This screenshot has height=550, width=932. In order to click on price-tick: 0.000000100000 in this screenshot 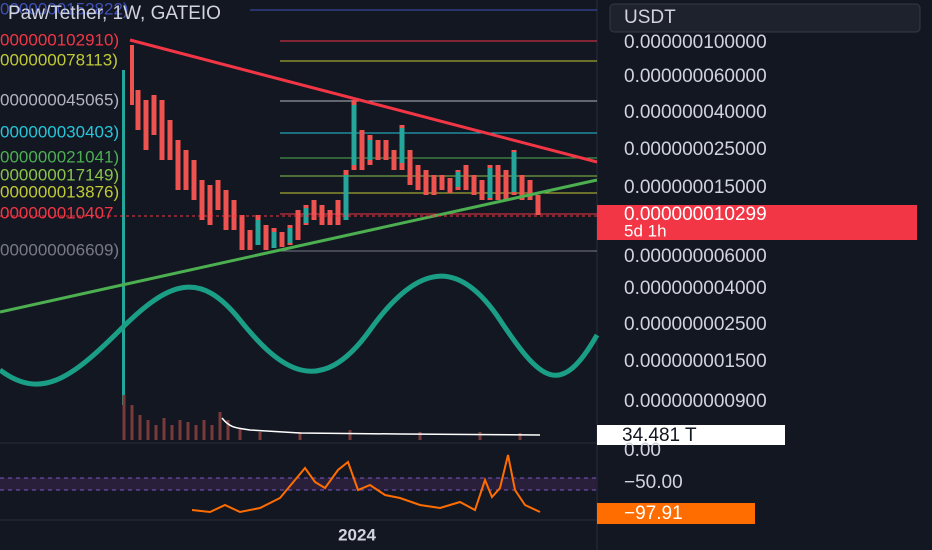, I will do `click(695, 42)`.